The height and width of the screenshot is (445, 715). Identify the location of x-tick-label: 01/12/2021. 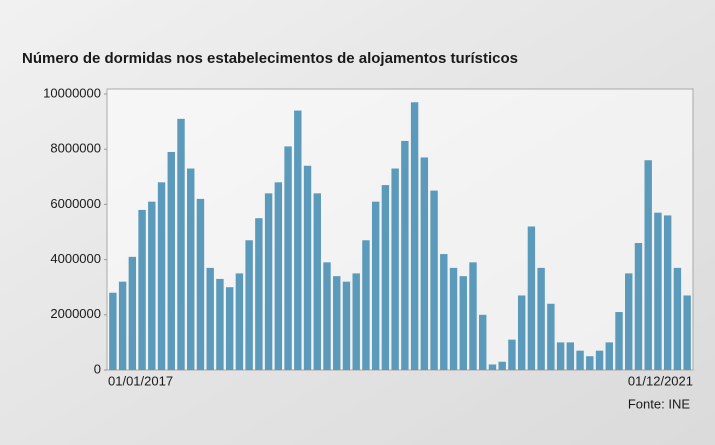
(660, 380).